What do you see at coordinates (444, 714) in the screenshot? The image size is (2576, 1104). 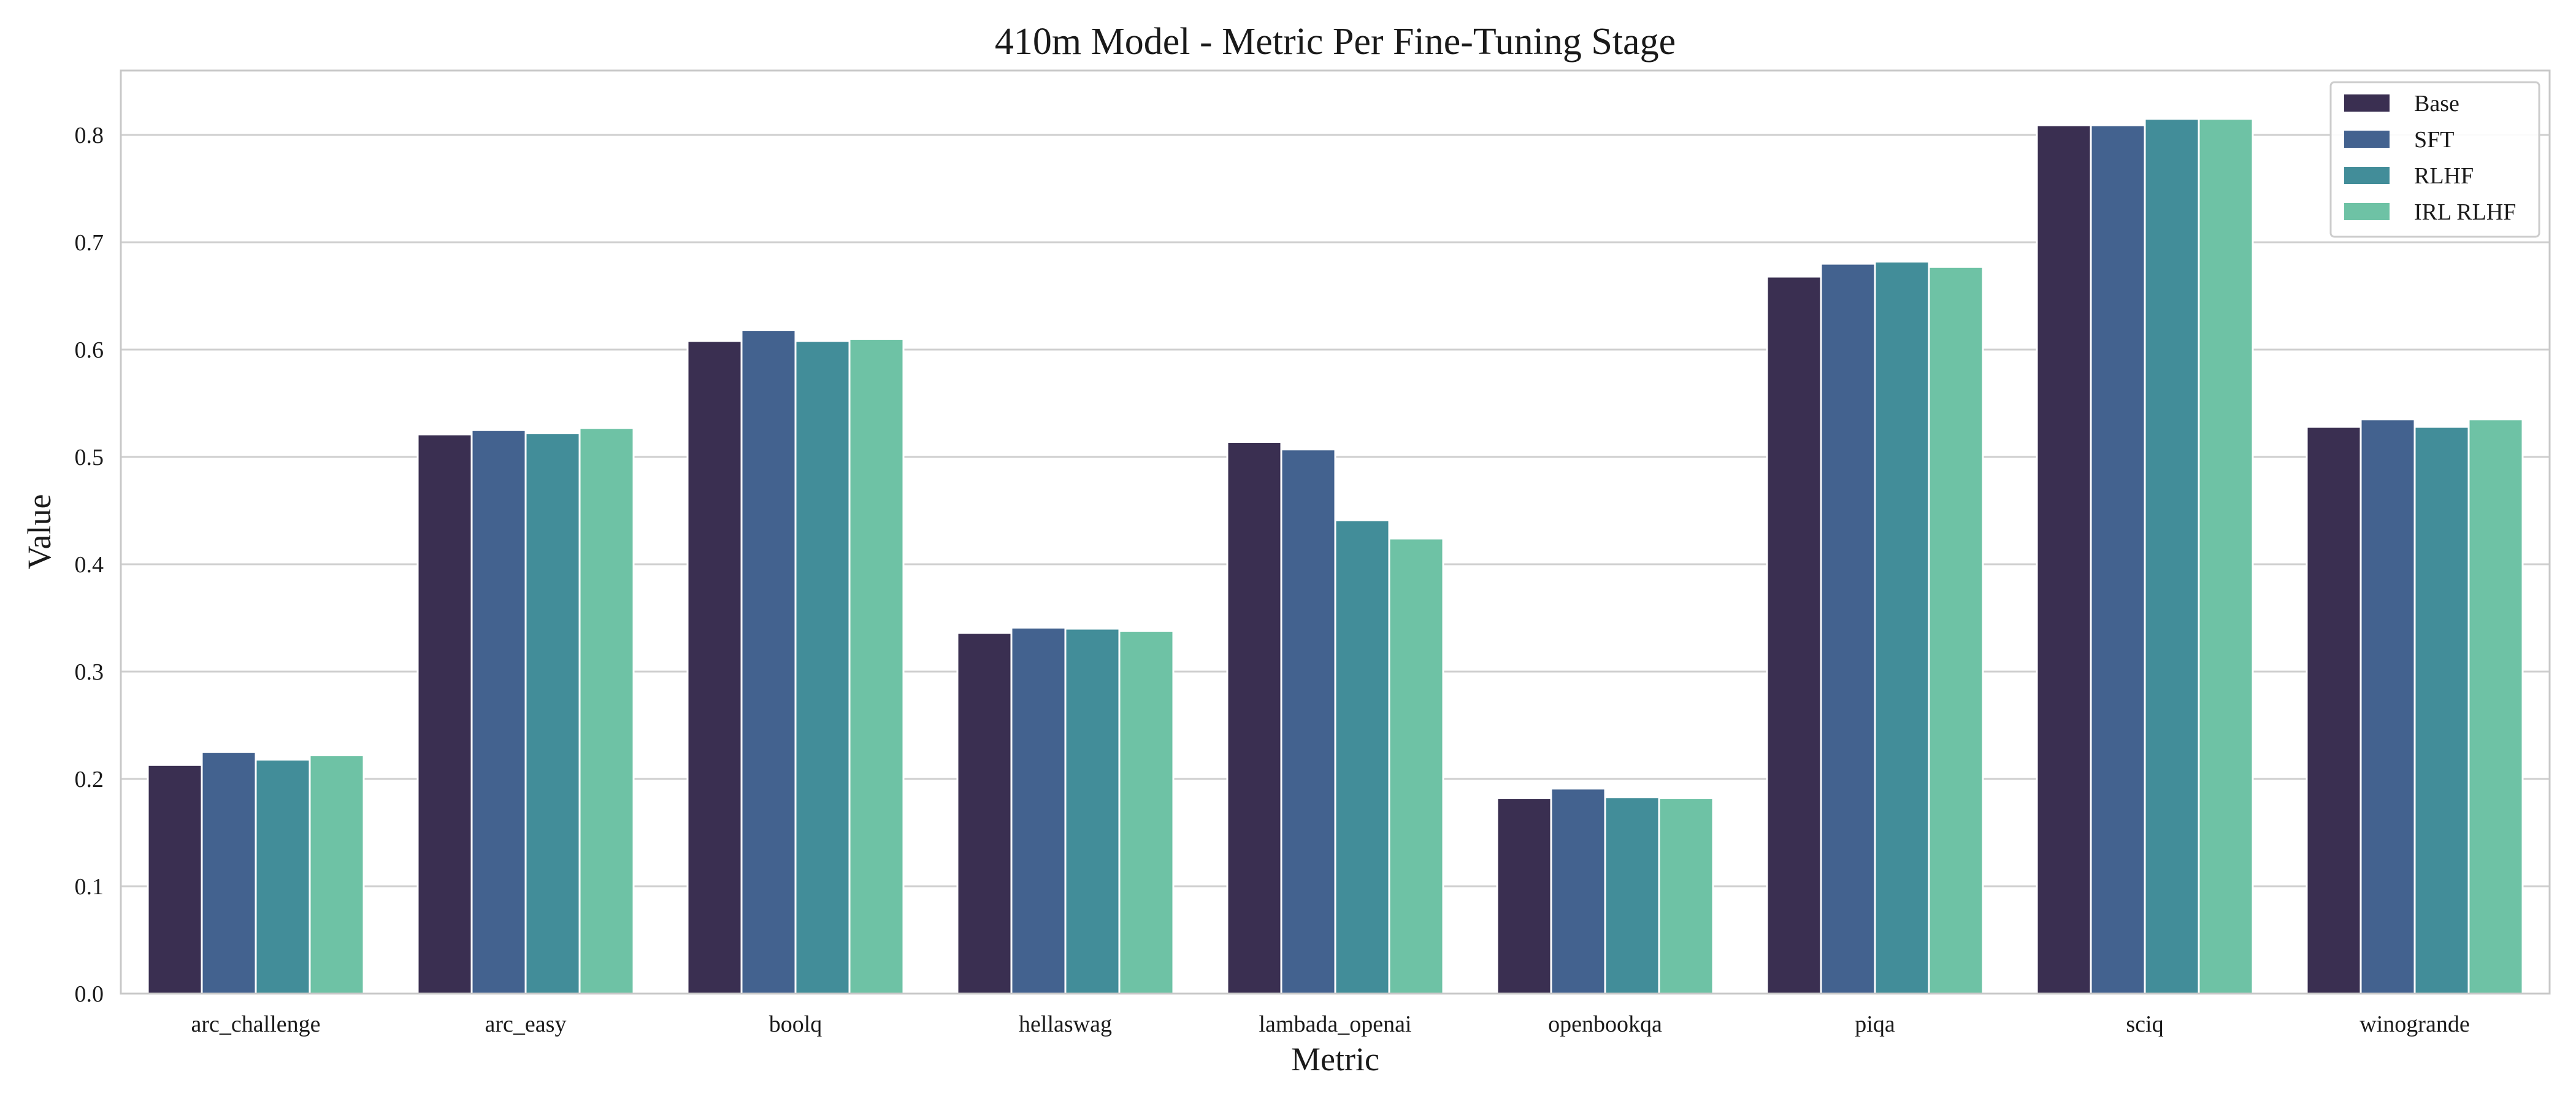 I see `bar-arc-easy-base` at bounding box center [444, 714].